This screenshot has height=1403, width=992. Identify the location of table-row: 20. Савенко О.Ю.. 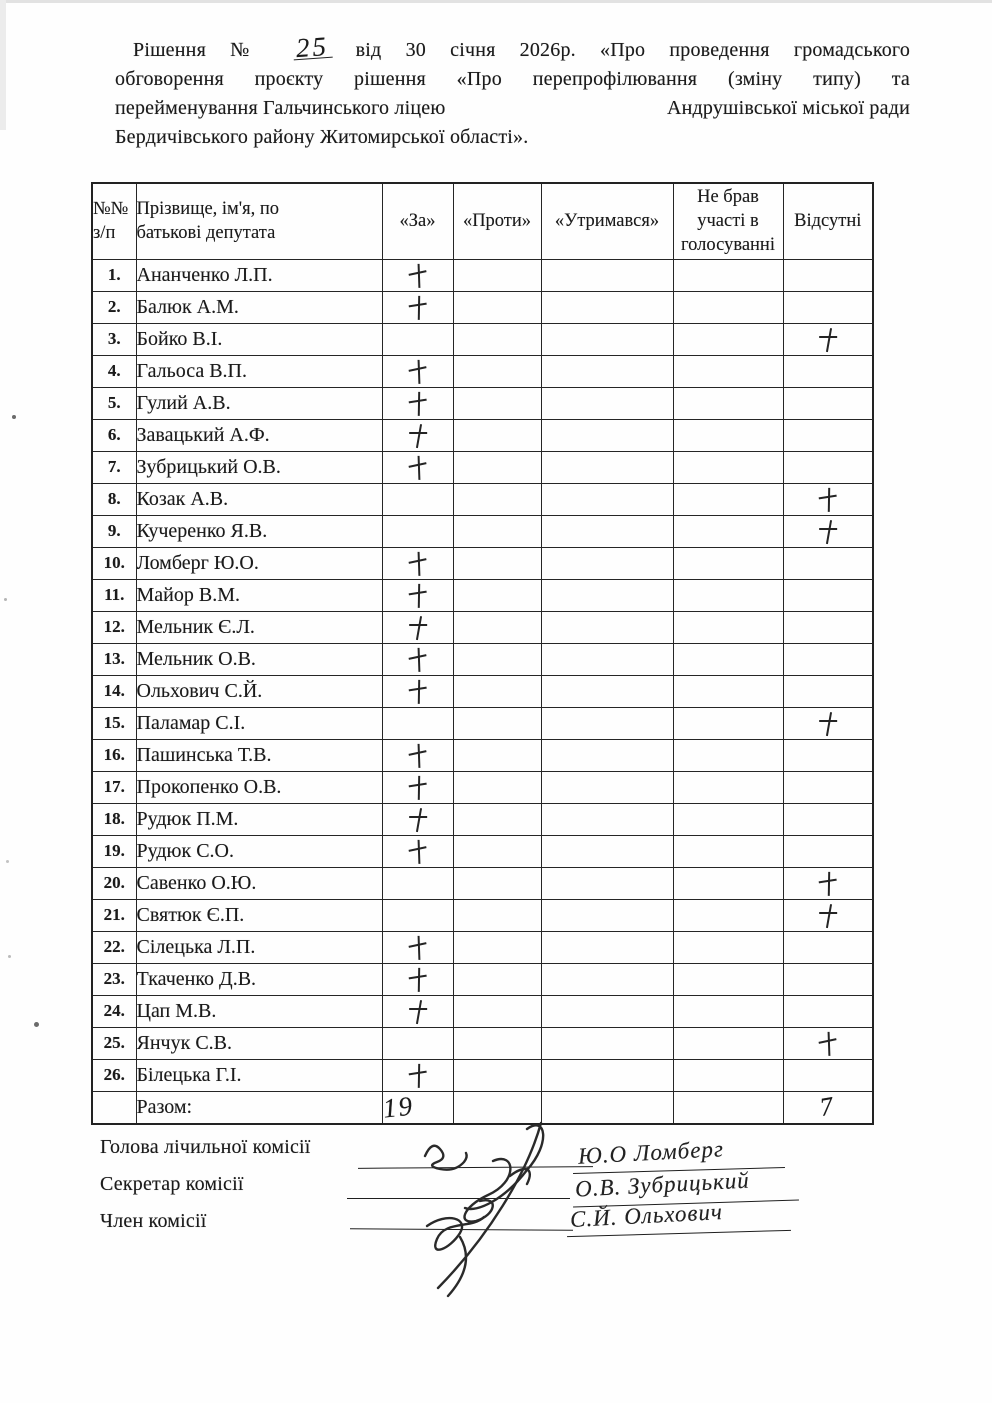
(482, 883).